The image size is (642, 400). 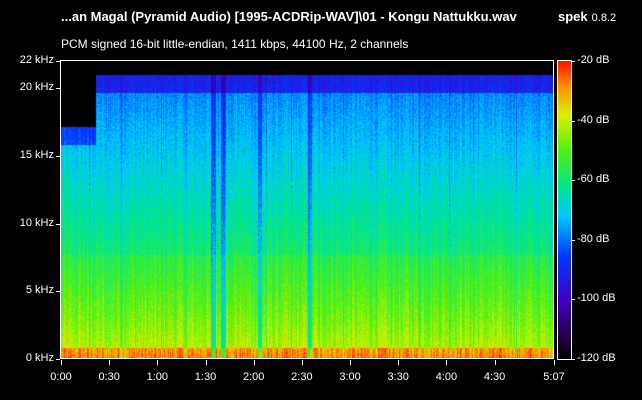 What do you see at coordinates (253, 377) in the screenshot?
I see `time-tick-label: 2:00` at bounding box center [253, 377].